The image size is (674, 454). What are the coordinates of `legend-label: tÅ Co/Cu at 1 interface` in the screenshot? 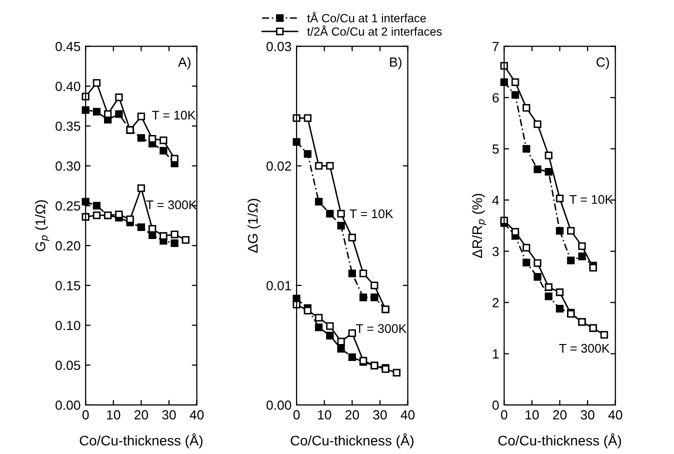 It's located at (366, 17).